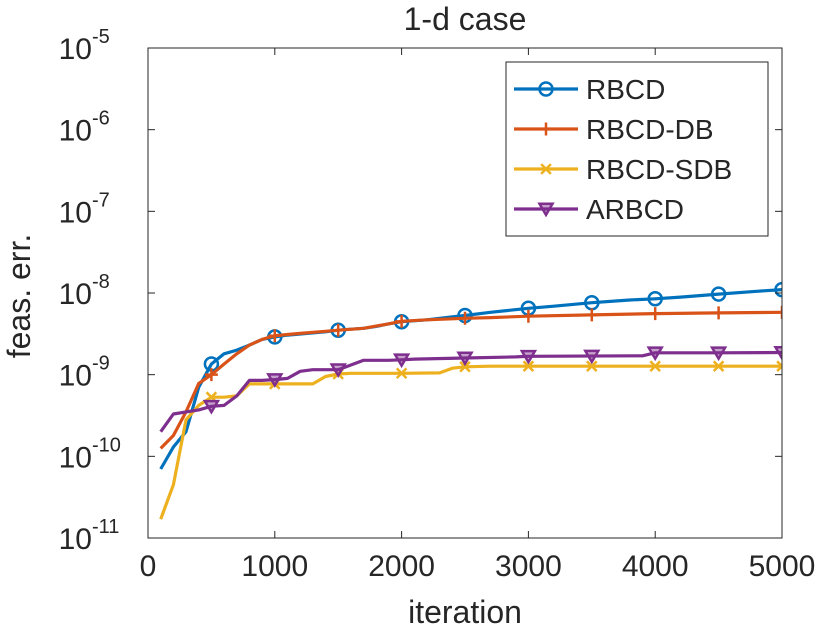 This screenshot has width=825, height=638. What do you see at coordinates (401, 566) in the screenshot?
I see `x-tick-label: 2000` at bounding box center [401, 566].